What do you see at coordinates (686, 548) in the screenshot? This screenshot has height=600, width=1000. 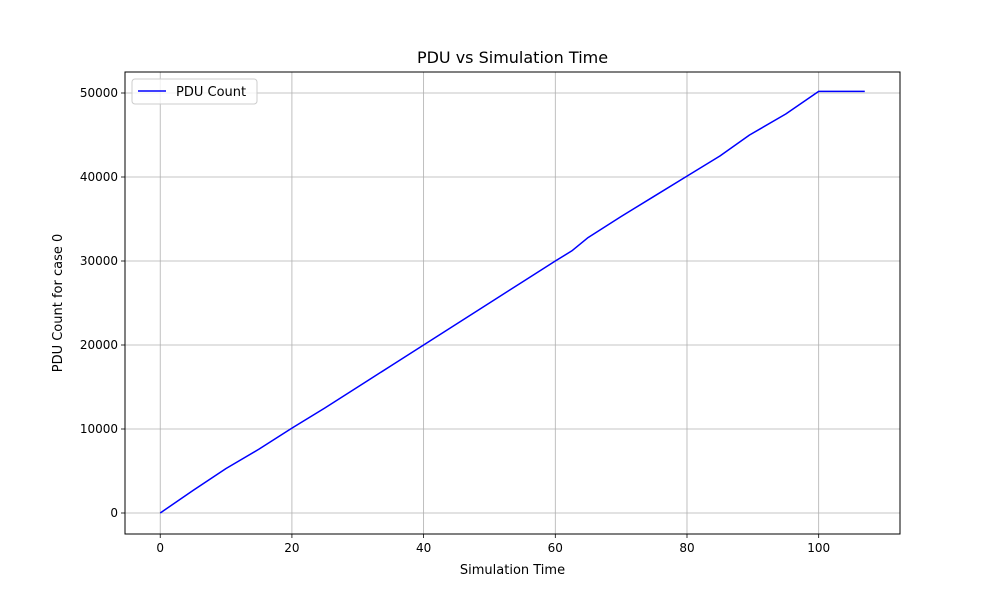 I see `x-tick-label: 80` at bounding box center [686, 548].